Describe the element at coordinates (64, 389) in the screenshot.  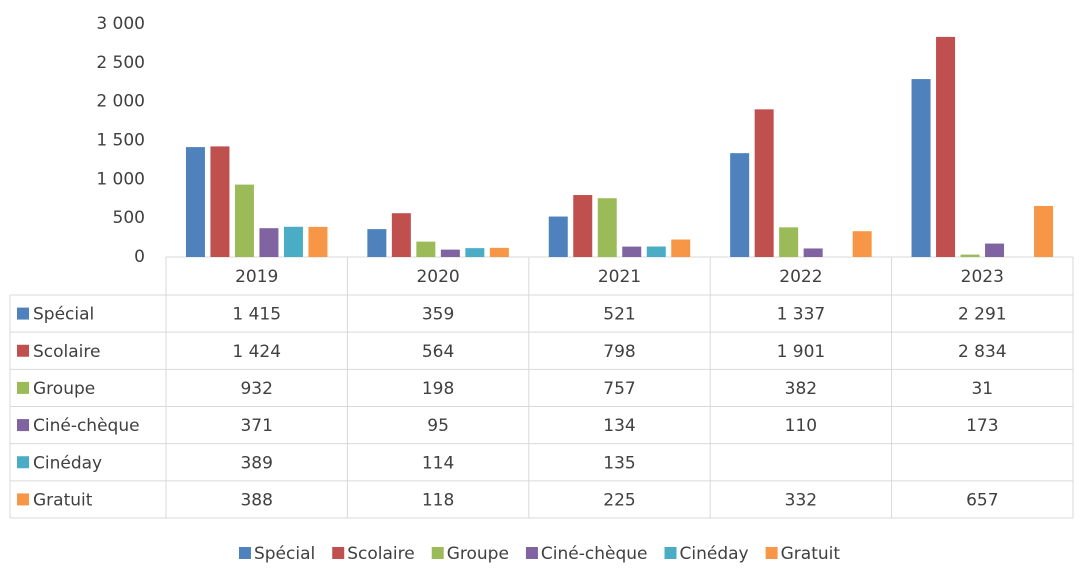
I see `row-label: Groupe` at that location.